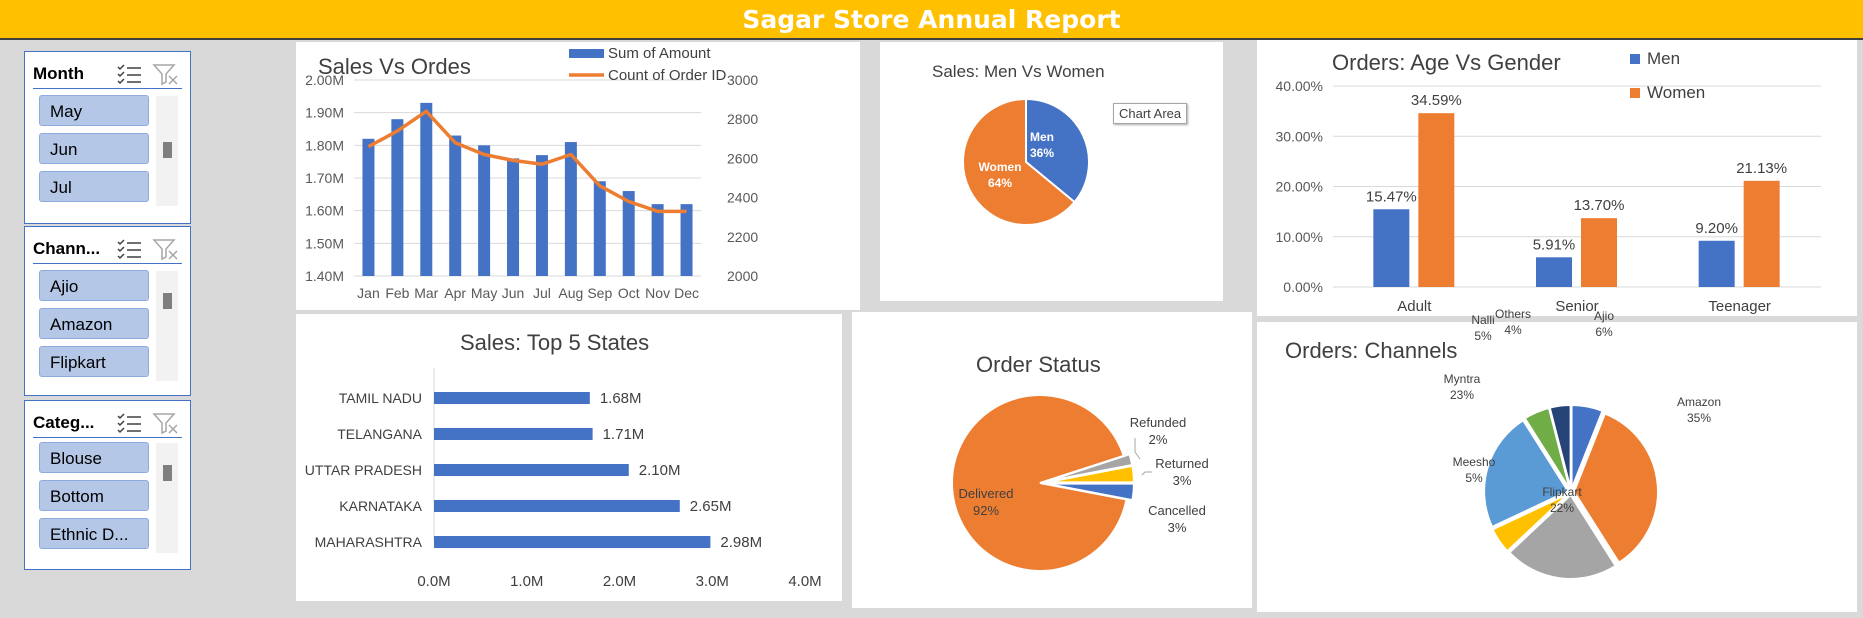  I want to click on x-axis-tick: Feb, so click(397, 293).